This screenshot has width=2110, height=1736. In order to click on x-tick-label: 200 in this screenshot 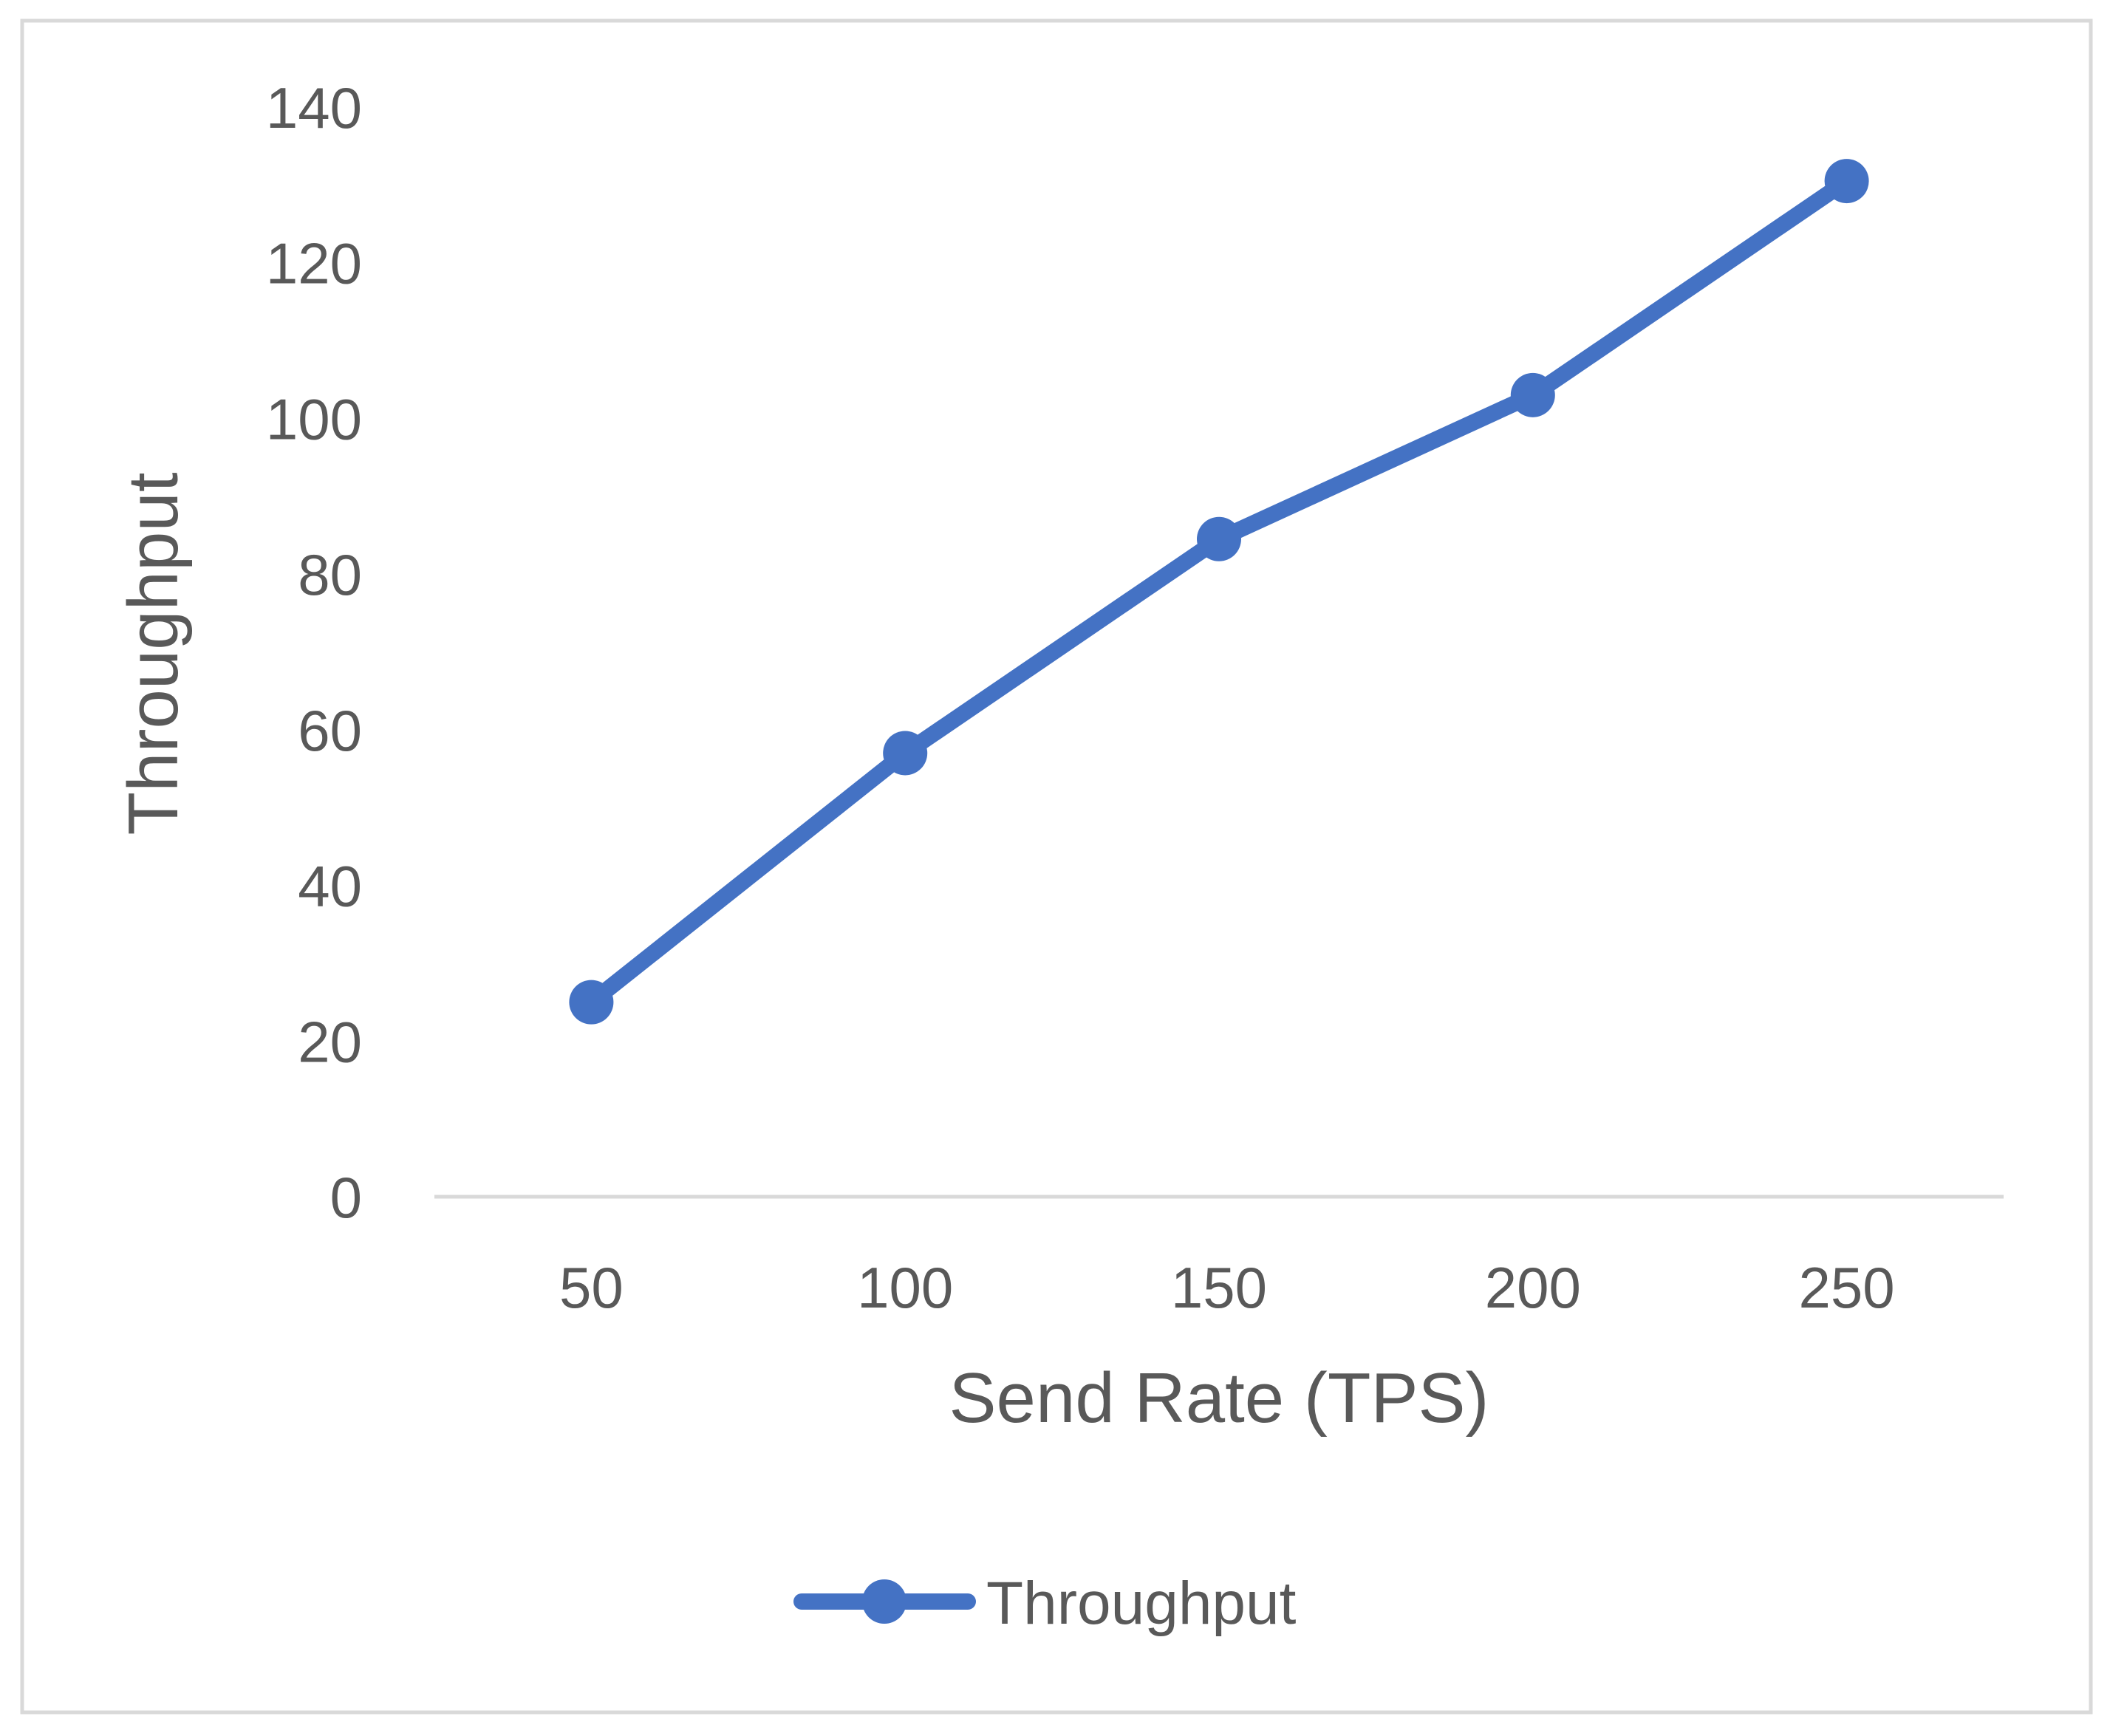, I will do `click(1533, 1287)`.